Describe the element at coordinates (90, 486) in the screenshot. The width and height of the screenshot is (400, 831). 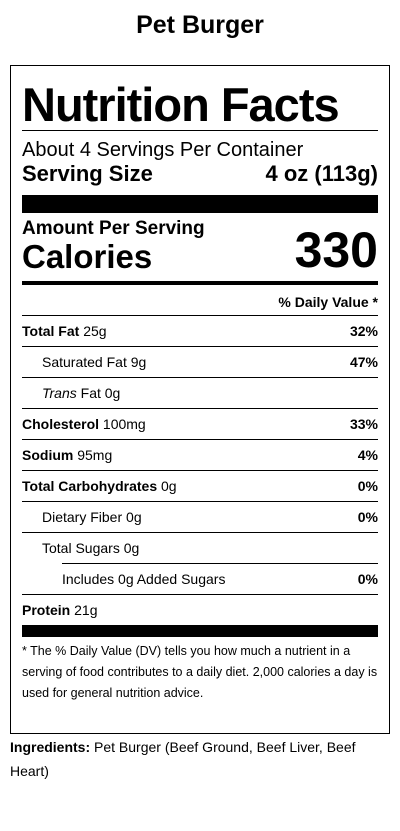
I see `nutrient-name: Total Carbohydrates` at that location.